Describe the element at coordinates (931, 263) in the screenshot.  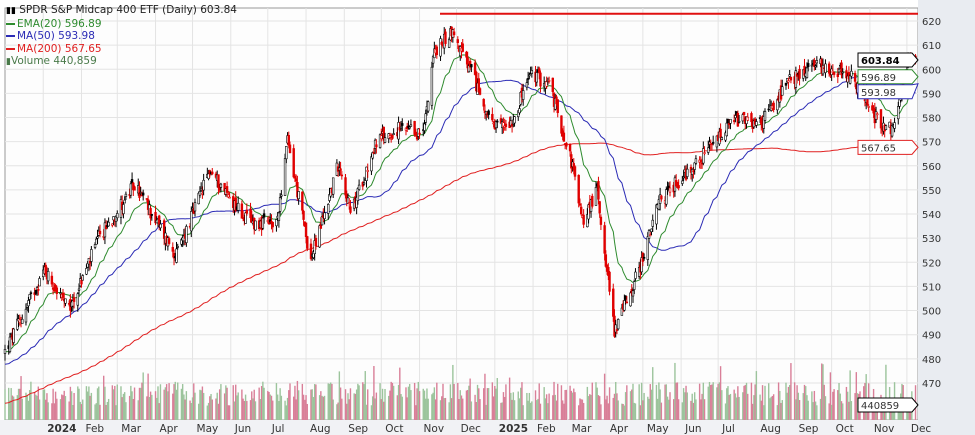
I see `y-tick-label: 520` at that location.